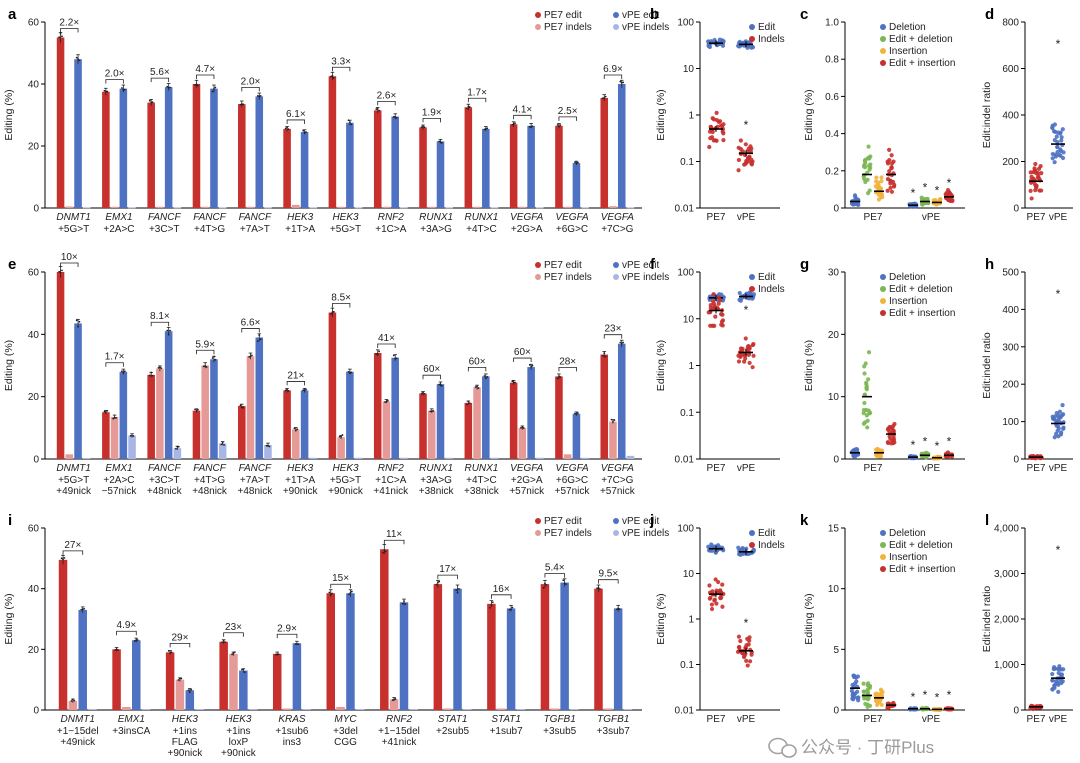 Image resolution: width=1080 pixels, height=763 pixels. What do you see at coordinates (256, 491) in the screenshot?
I see `mutation-label: +48nick` at bounding box center [256, 491].